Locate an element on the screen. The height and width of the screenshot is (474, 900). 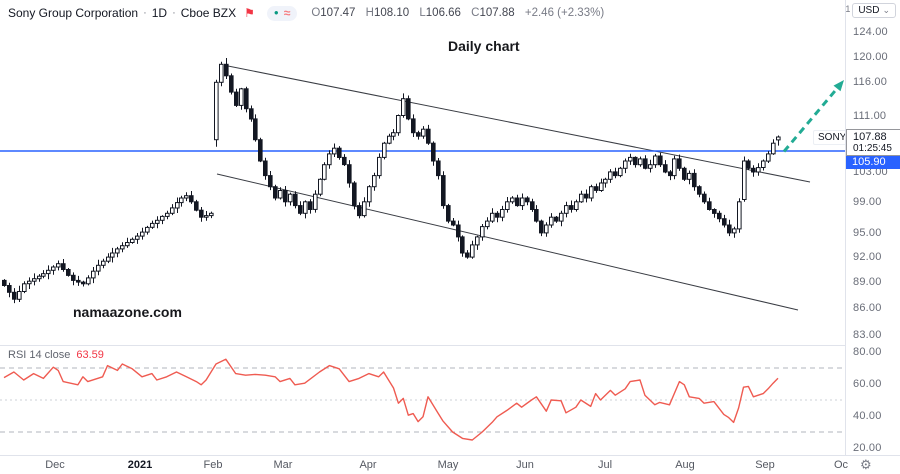
exchange-label: Cboe BZX is located at coordinates (208, 13).